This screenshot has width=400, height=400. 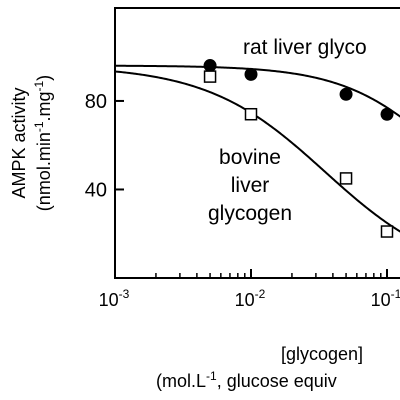 I want to click on y-axis-label-line-1: AMPK activity, so click(x=19, y=142).